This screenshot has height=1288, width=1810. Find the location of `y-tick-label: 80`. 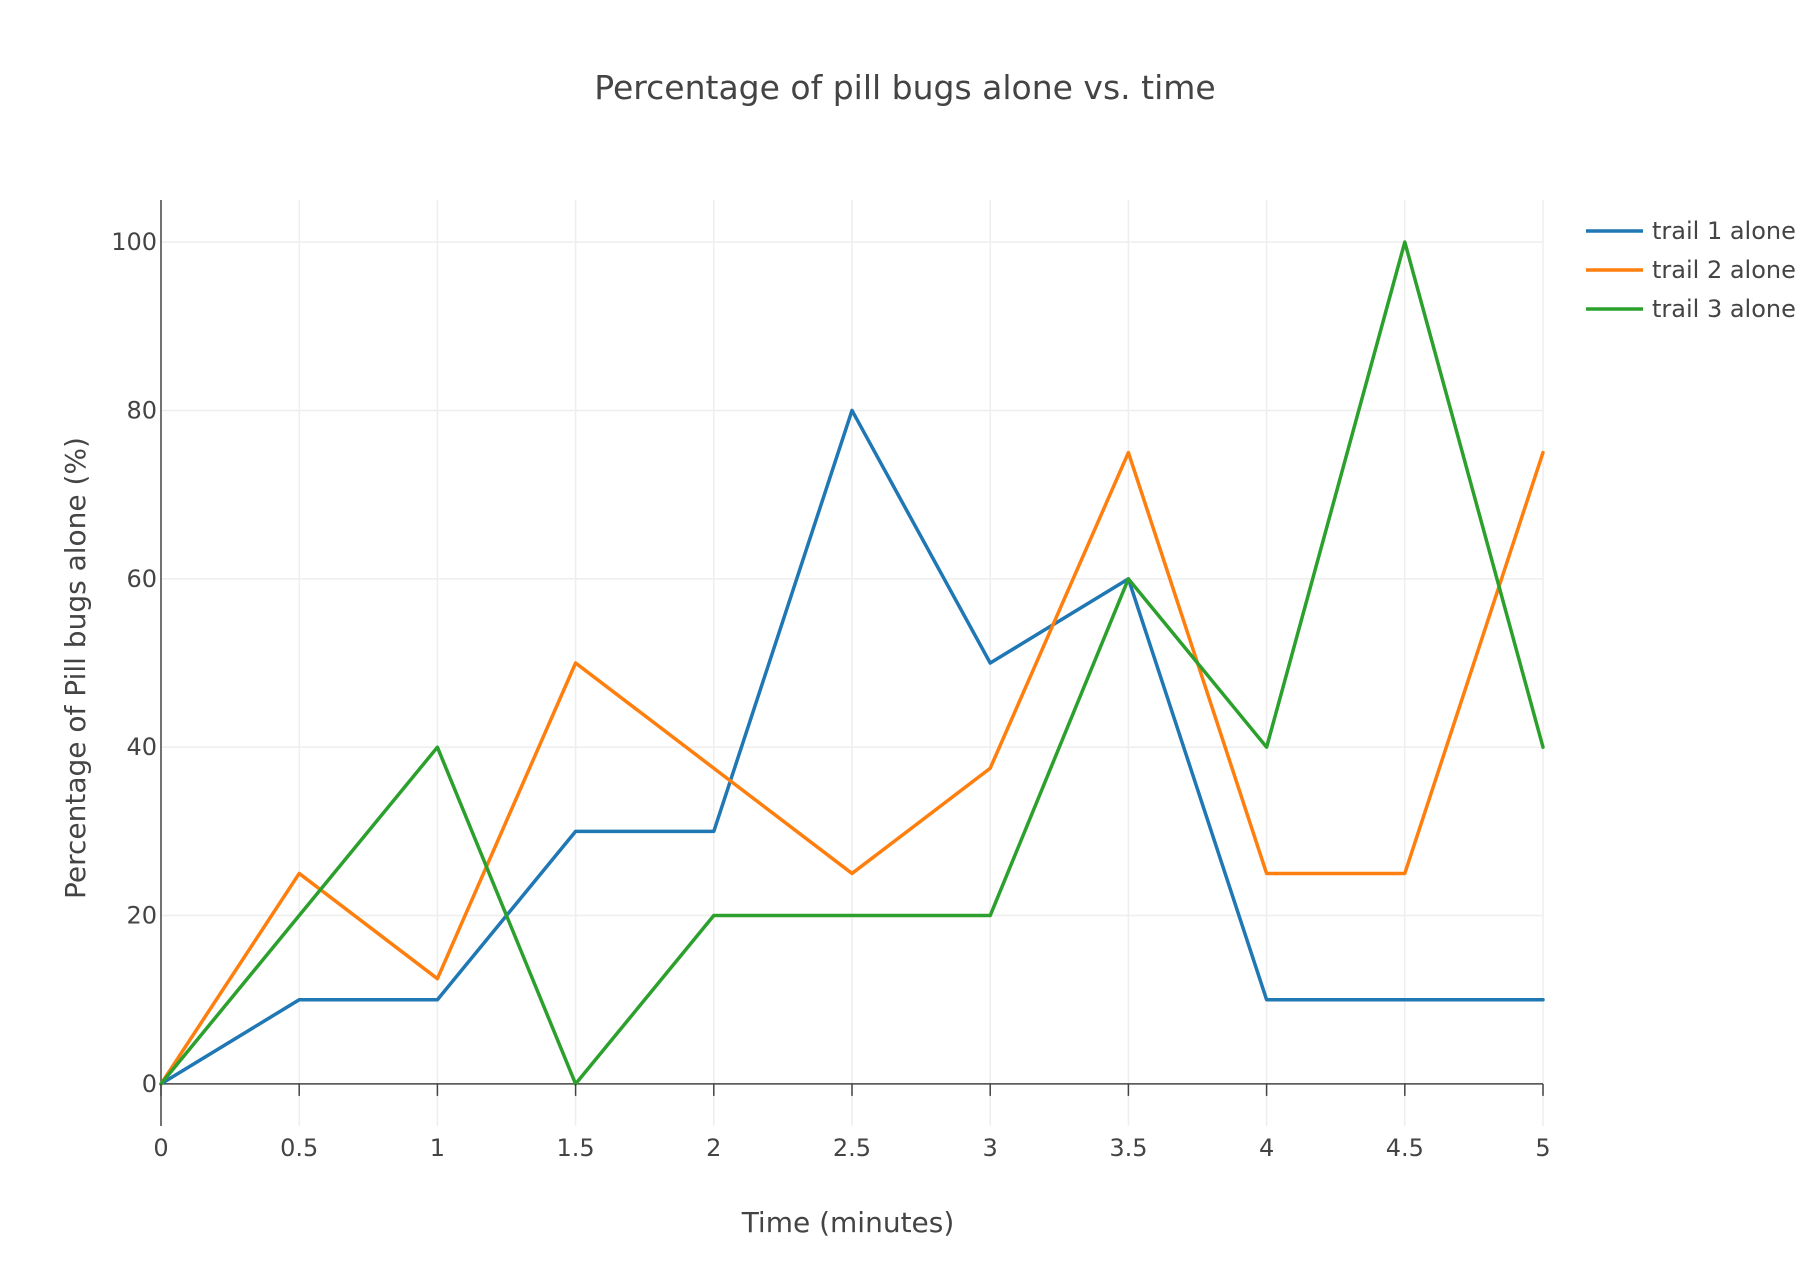

y-tick-label: 80 is located at coordinates (141, 410).